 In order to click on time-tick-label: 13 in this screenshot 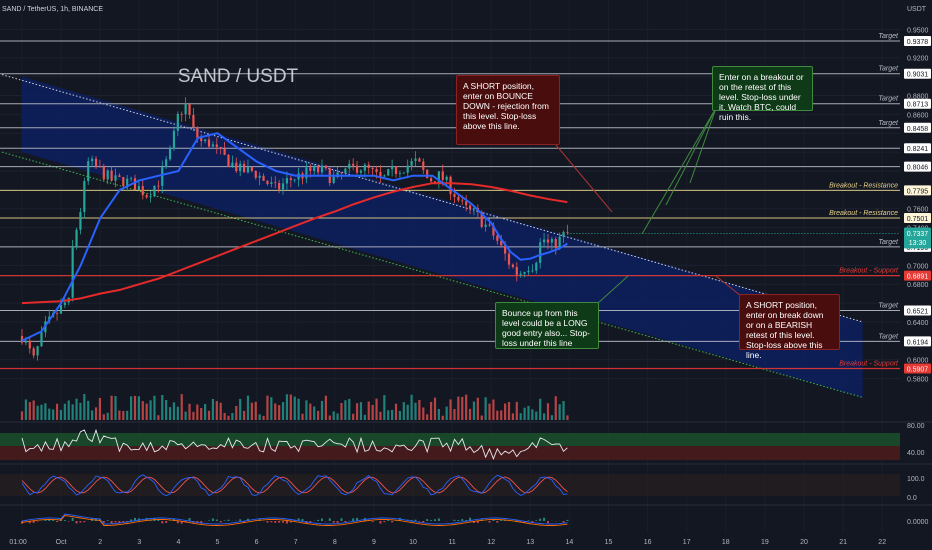, I will do `click(530, 542)`.